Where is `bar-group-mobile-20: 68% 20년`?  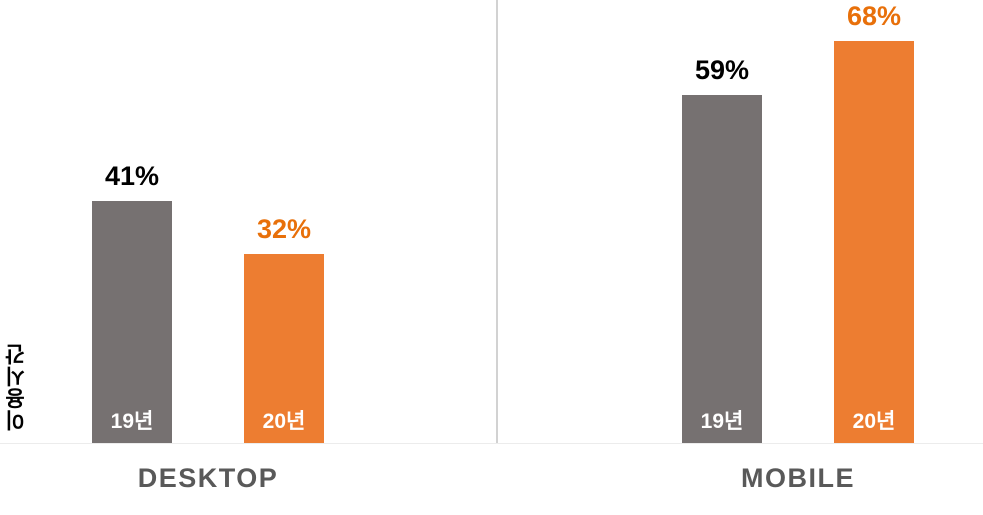
bar-group-mobile-20: 68% 20년 is located at coordinates (874, 222).